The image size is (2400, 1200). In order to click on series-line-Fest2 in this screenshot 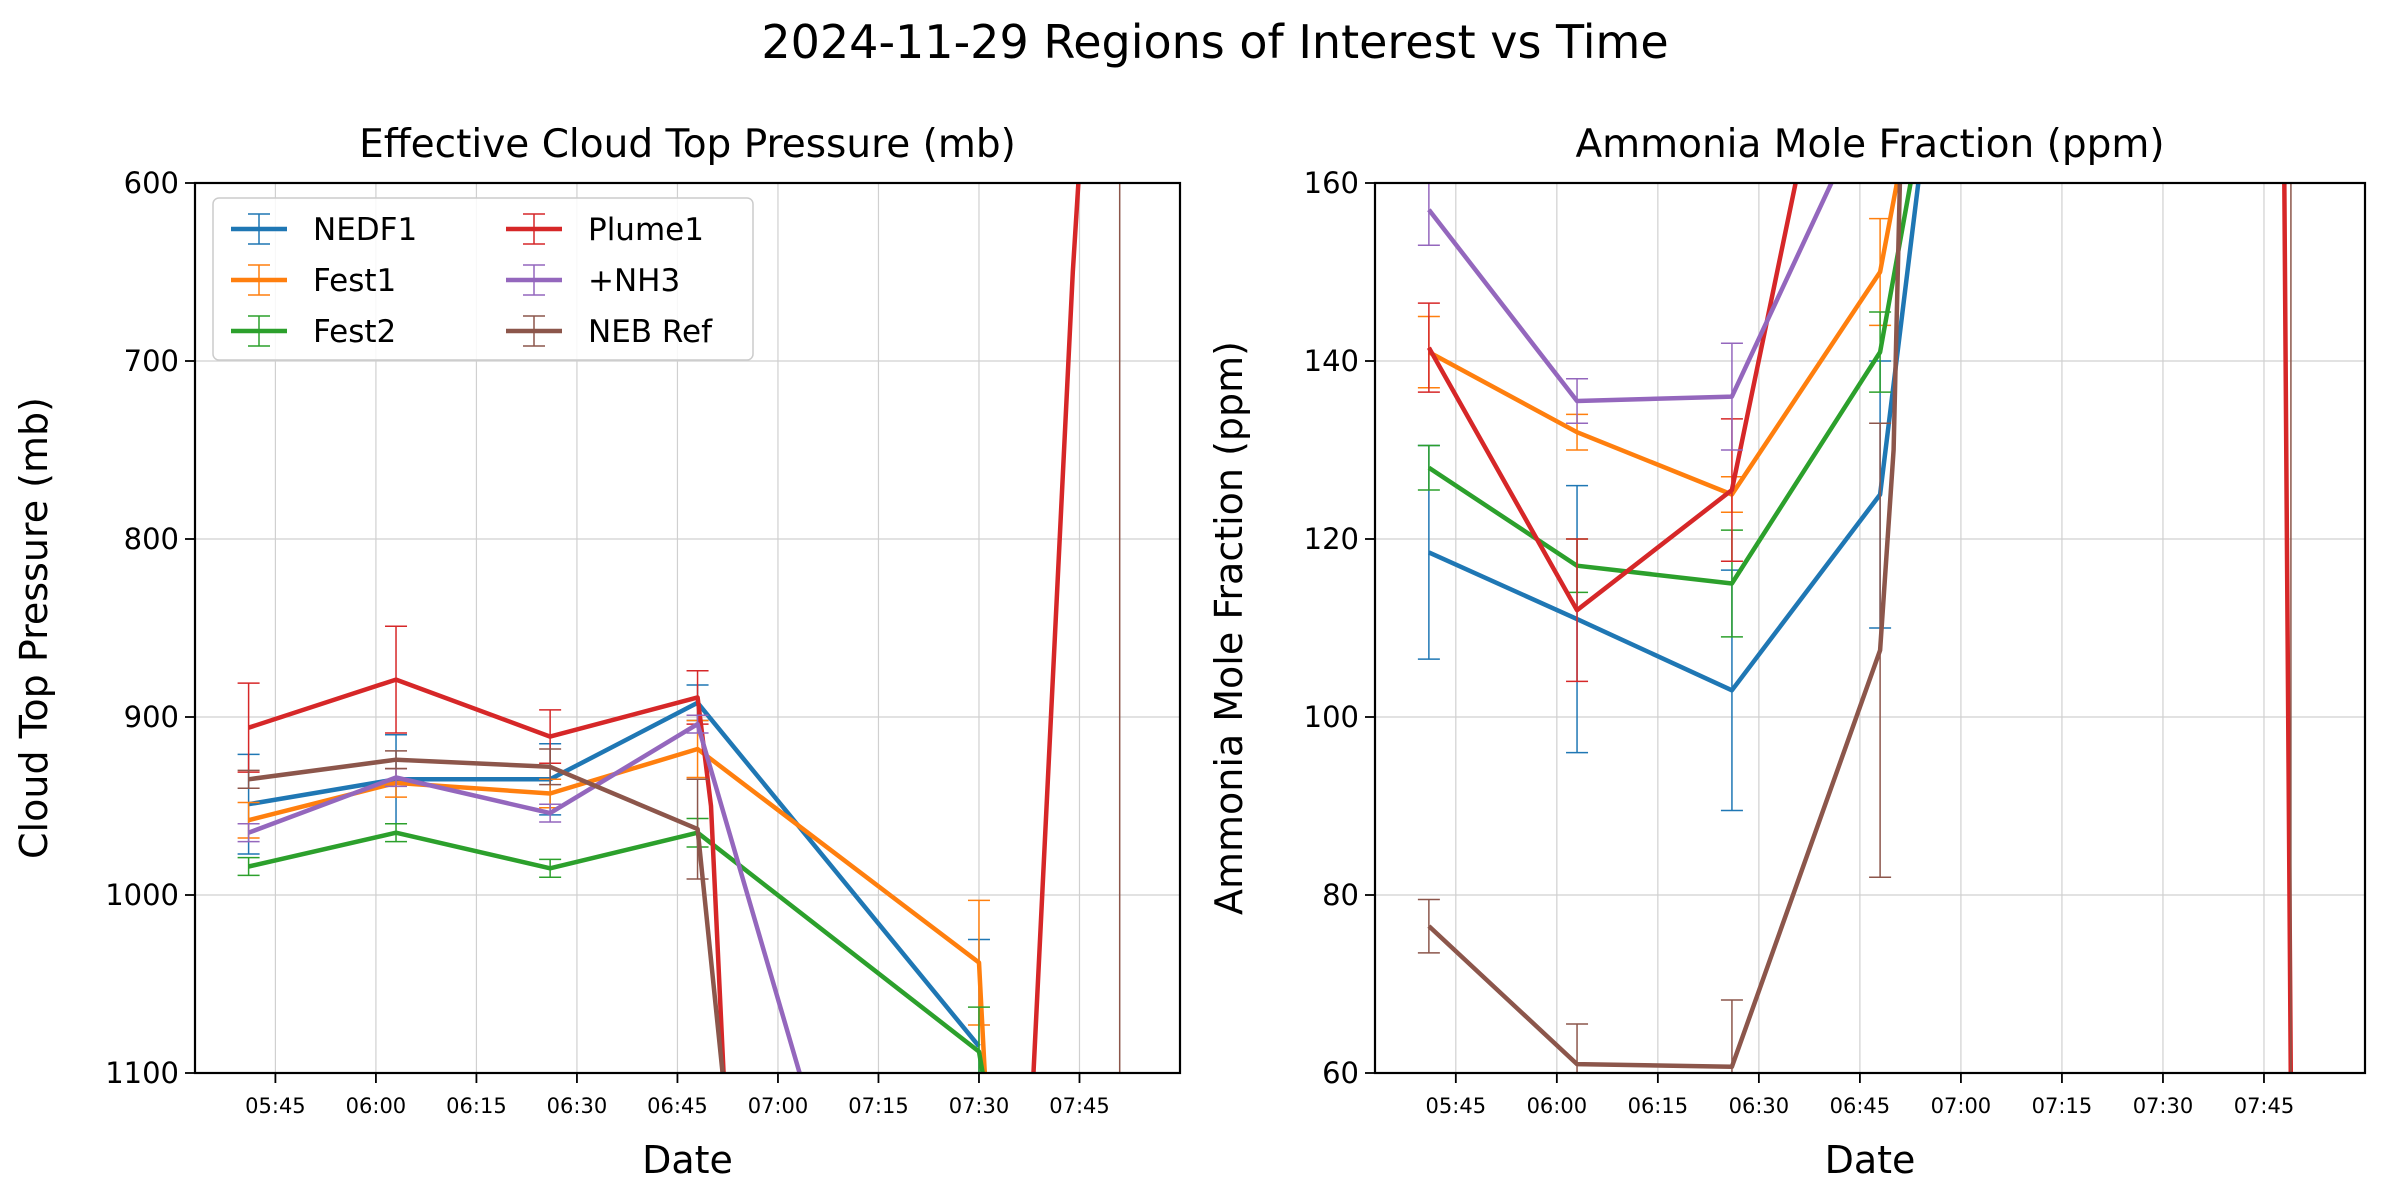, I will do `click(616, 951)`.